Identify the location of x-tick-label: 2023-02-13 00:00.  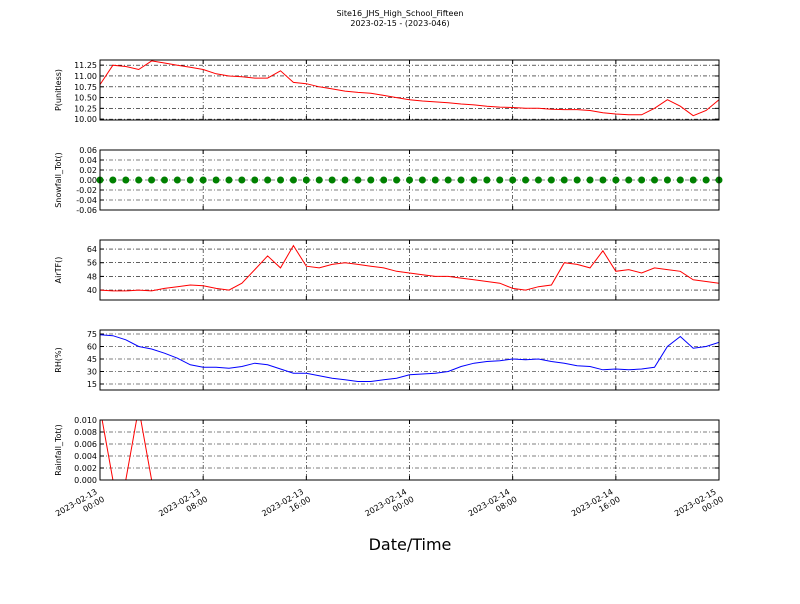
(80, 506).